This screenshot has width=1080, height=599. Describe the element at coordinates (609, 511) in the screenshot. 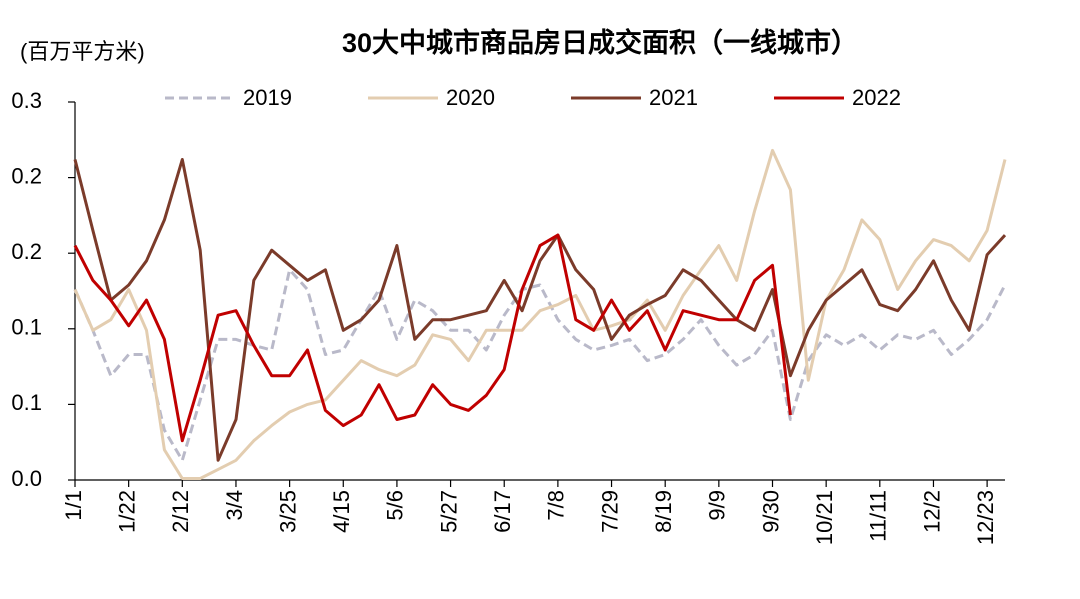

I see `x-tick-label: 7/29` at that location.